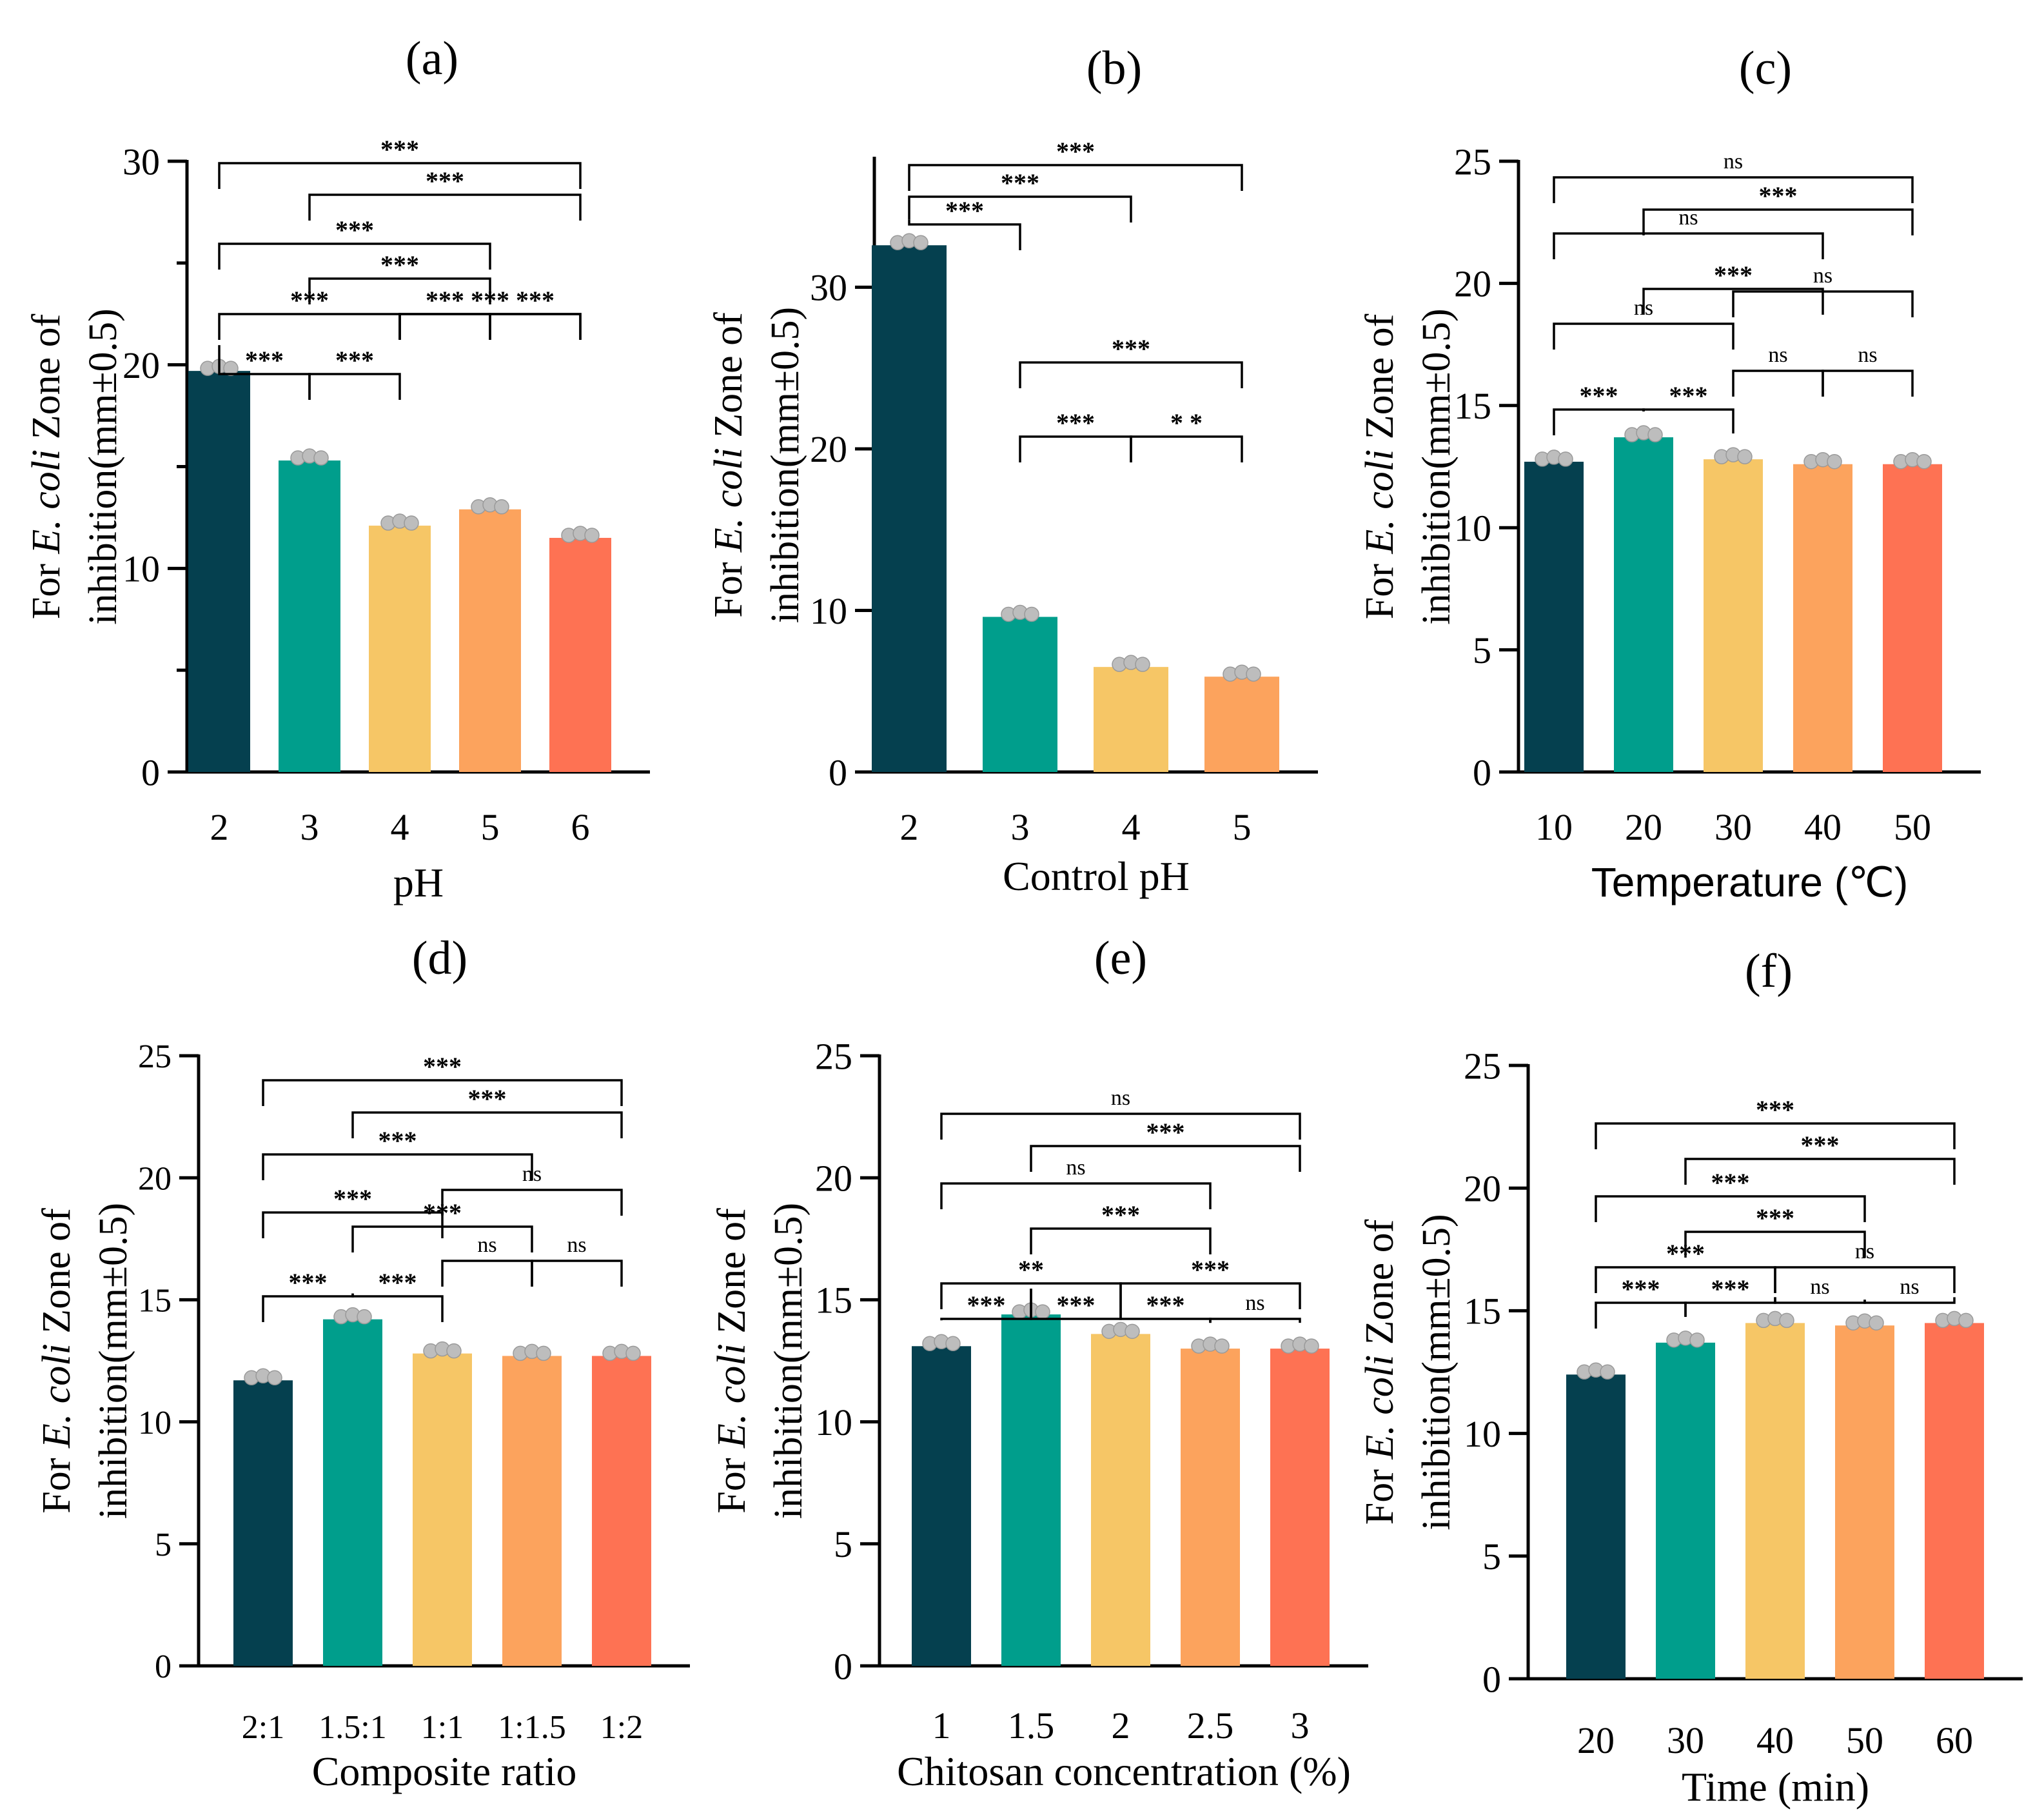 The width and height of the screenshot is (2024, 1820). What do you see at coordinates (1644, 827) in the screenshot?
I see `x-tick-label: 20` at bounding box center [1644, 827].